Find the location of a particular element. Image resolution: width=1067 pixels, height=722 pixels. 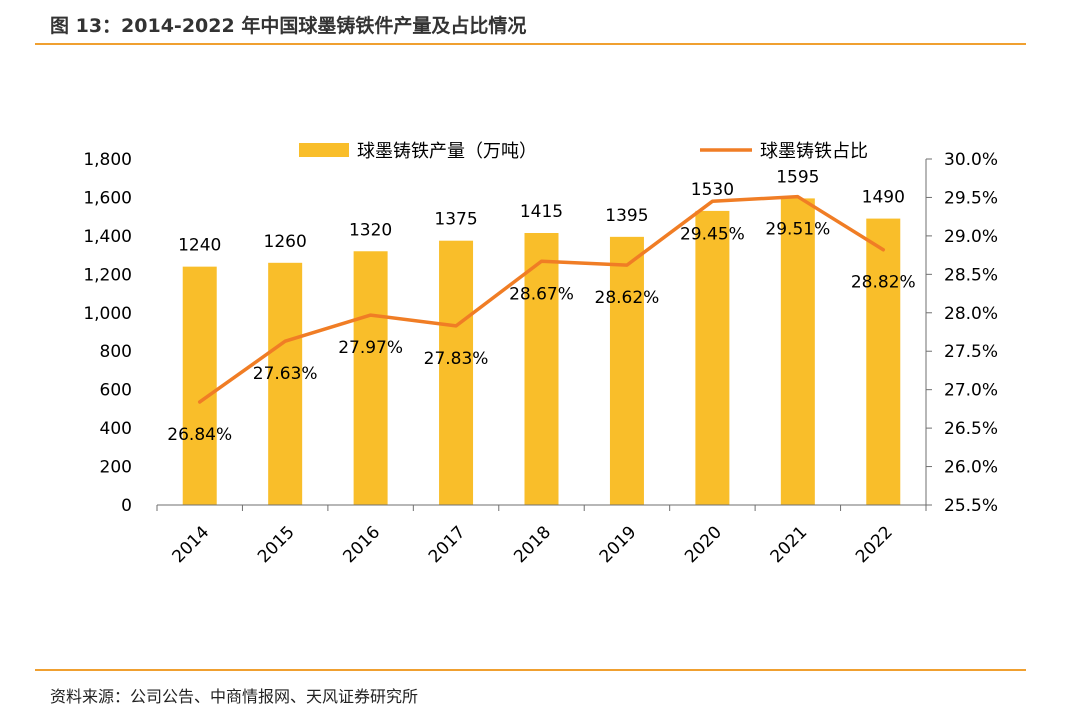

left-tick-label: 1,200 is located at coordinates (107, 275).